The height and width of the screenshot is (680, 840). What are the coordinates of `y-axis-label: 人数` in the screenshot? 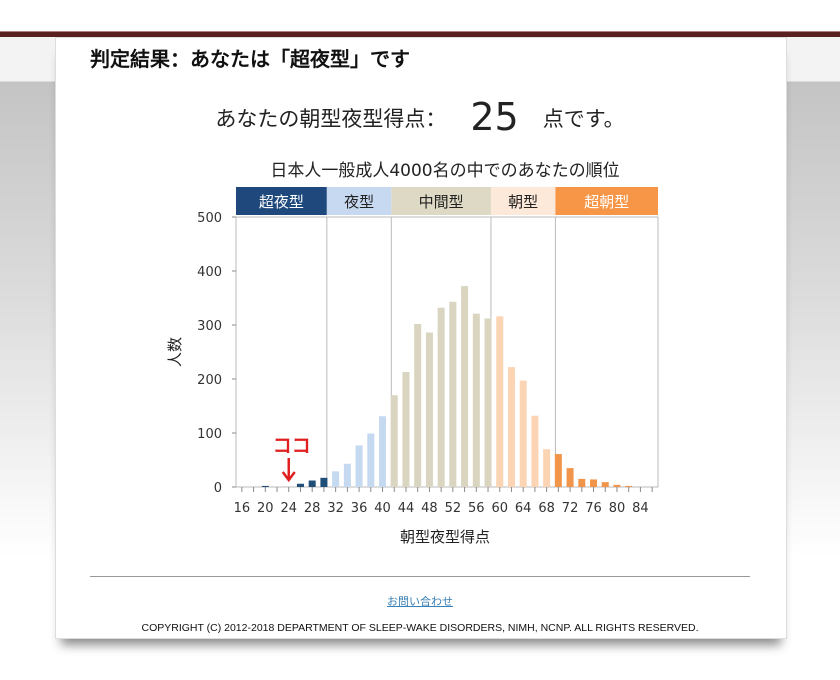 It's located at (175, 352).